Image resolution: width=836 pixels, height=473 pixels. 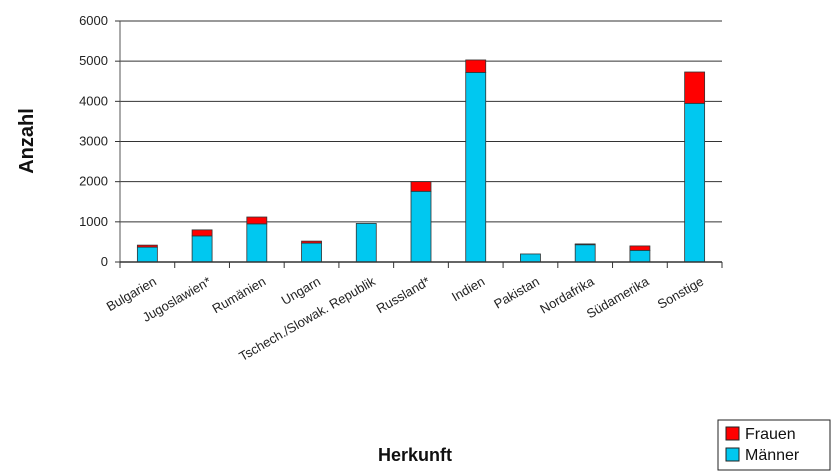 What do you see at coordinates (27, 141) in the screenshot?
I see `y-axis-title: Anzahl` at bounding box center [27, 141].